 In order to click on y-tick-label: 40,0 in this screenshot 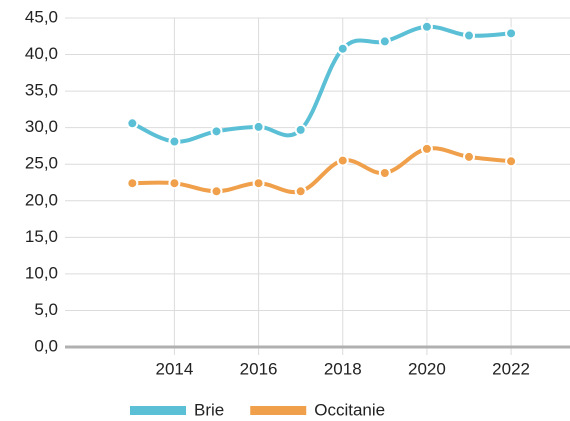, I will do `click(41, 53)`.